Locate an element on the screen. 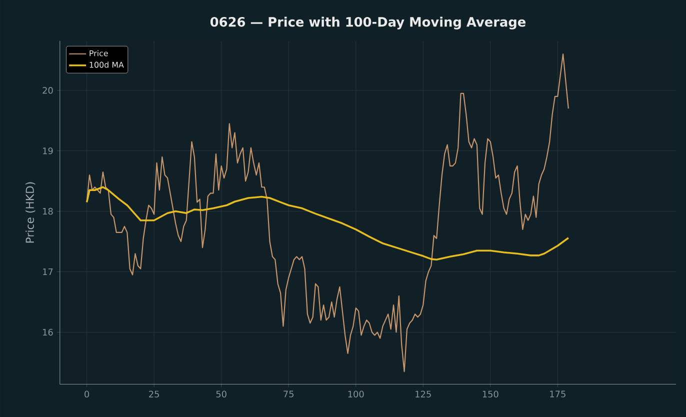 The height and width of the screenshot is (417, 686). x-tick-label: 175 is located at coordinates (558, 394).